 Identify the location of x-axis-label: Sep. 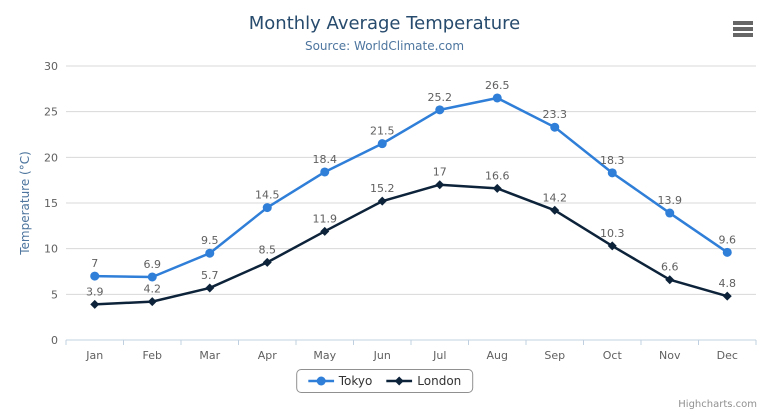
(554, 355).